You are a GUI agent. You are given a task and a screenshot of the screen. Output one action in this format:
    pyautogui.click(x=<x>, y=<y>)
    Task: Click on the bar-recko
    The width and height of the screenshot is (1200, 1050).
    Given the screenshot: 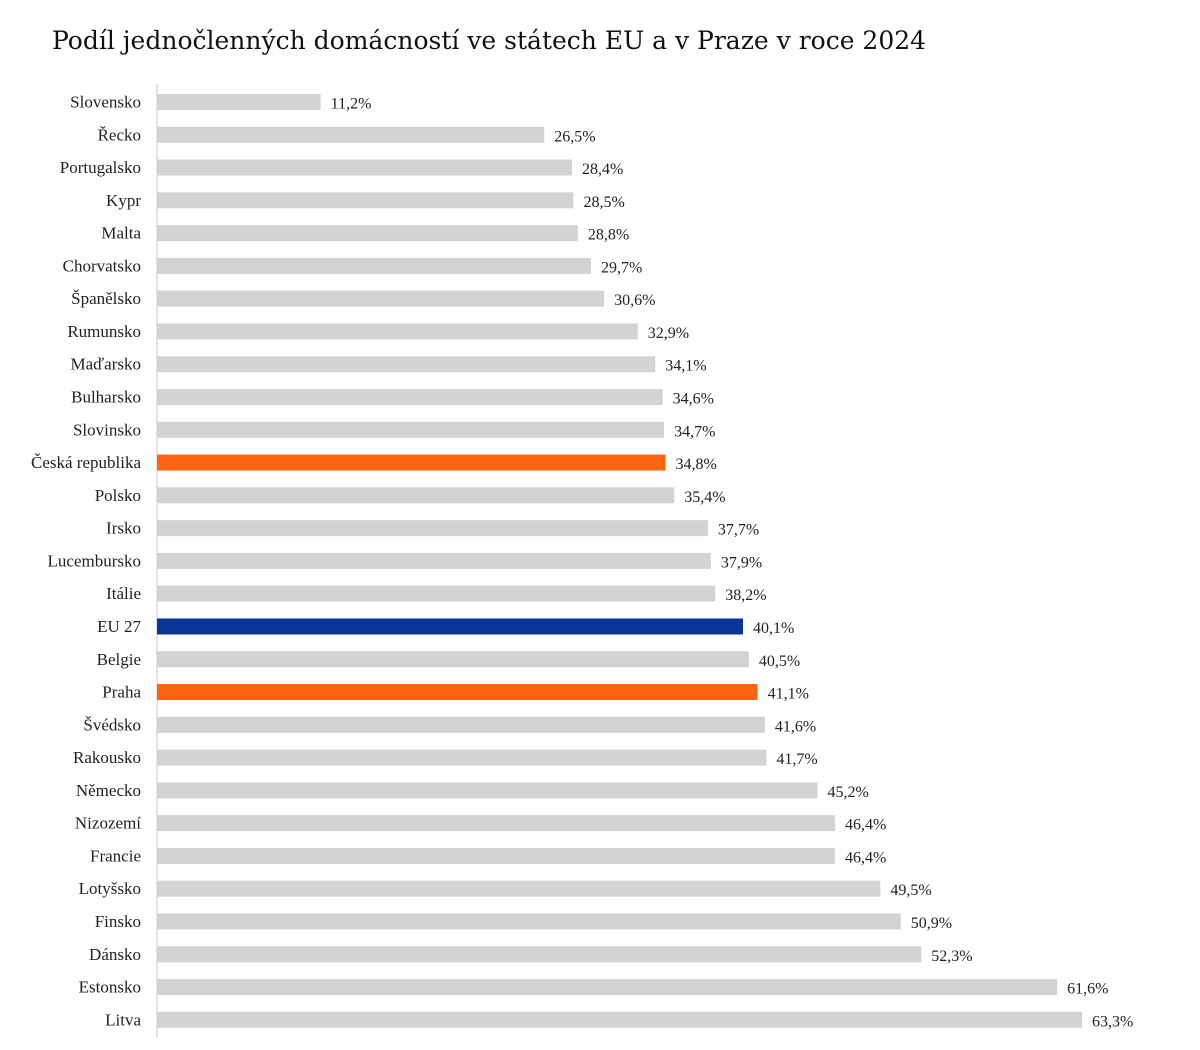 What is the action you would take?
    pyautogui.click(x=351, y=134)
    